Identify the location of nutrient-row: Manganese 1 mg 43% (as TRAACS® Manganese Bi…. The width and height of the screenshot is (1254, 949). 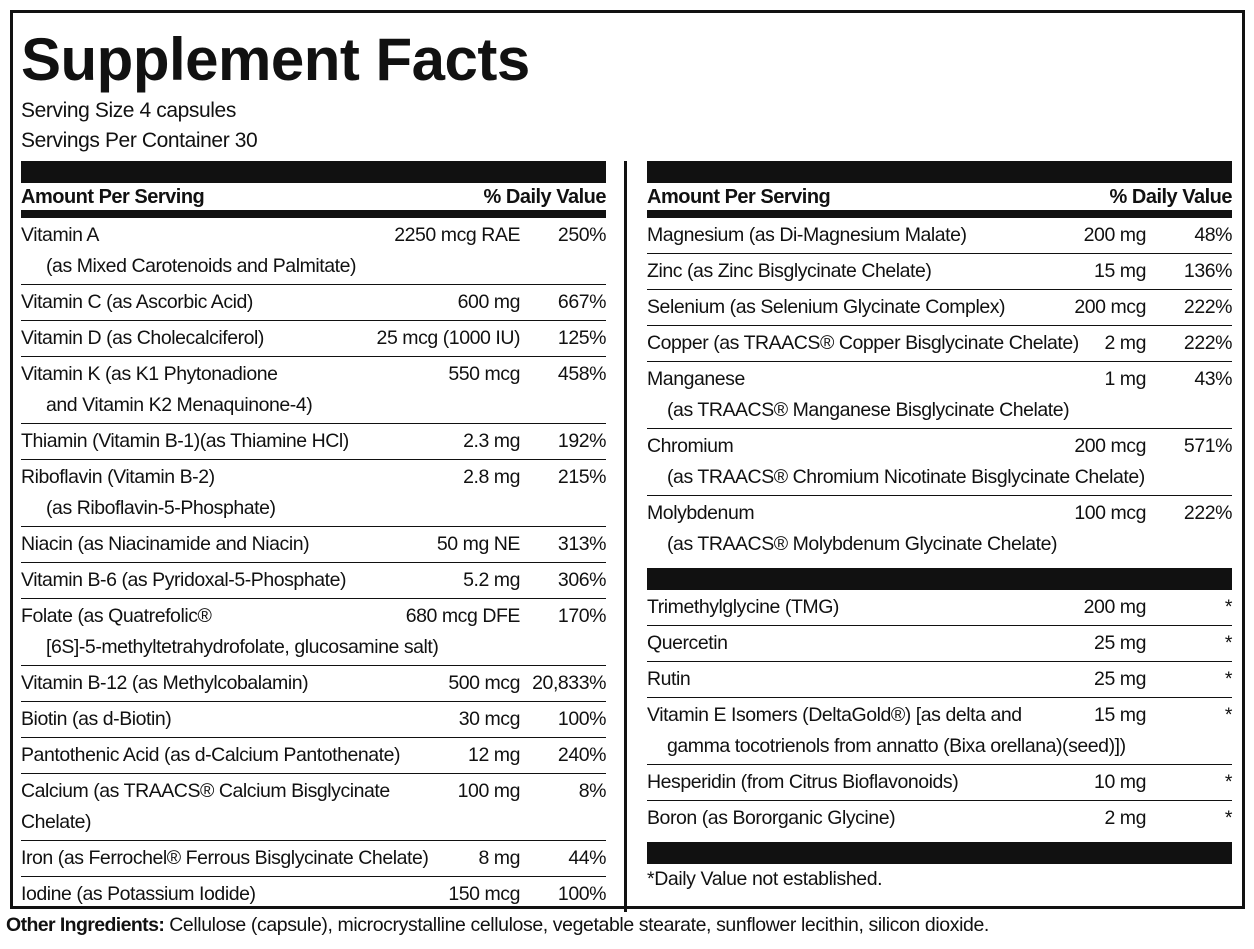
(939, 395).